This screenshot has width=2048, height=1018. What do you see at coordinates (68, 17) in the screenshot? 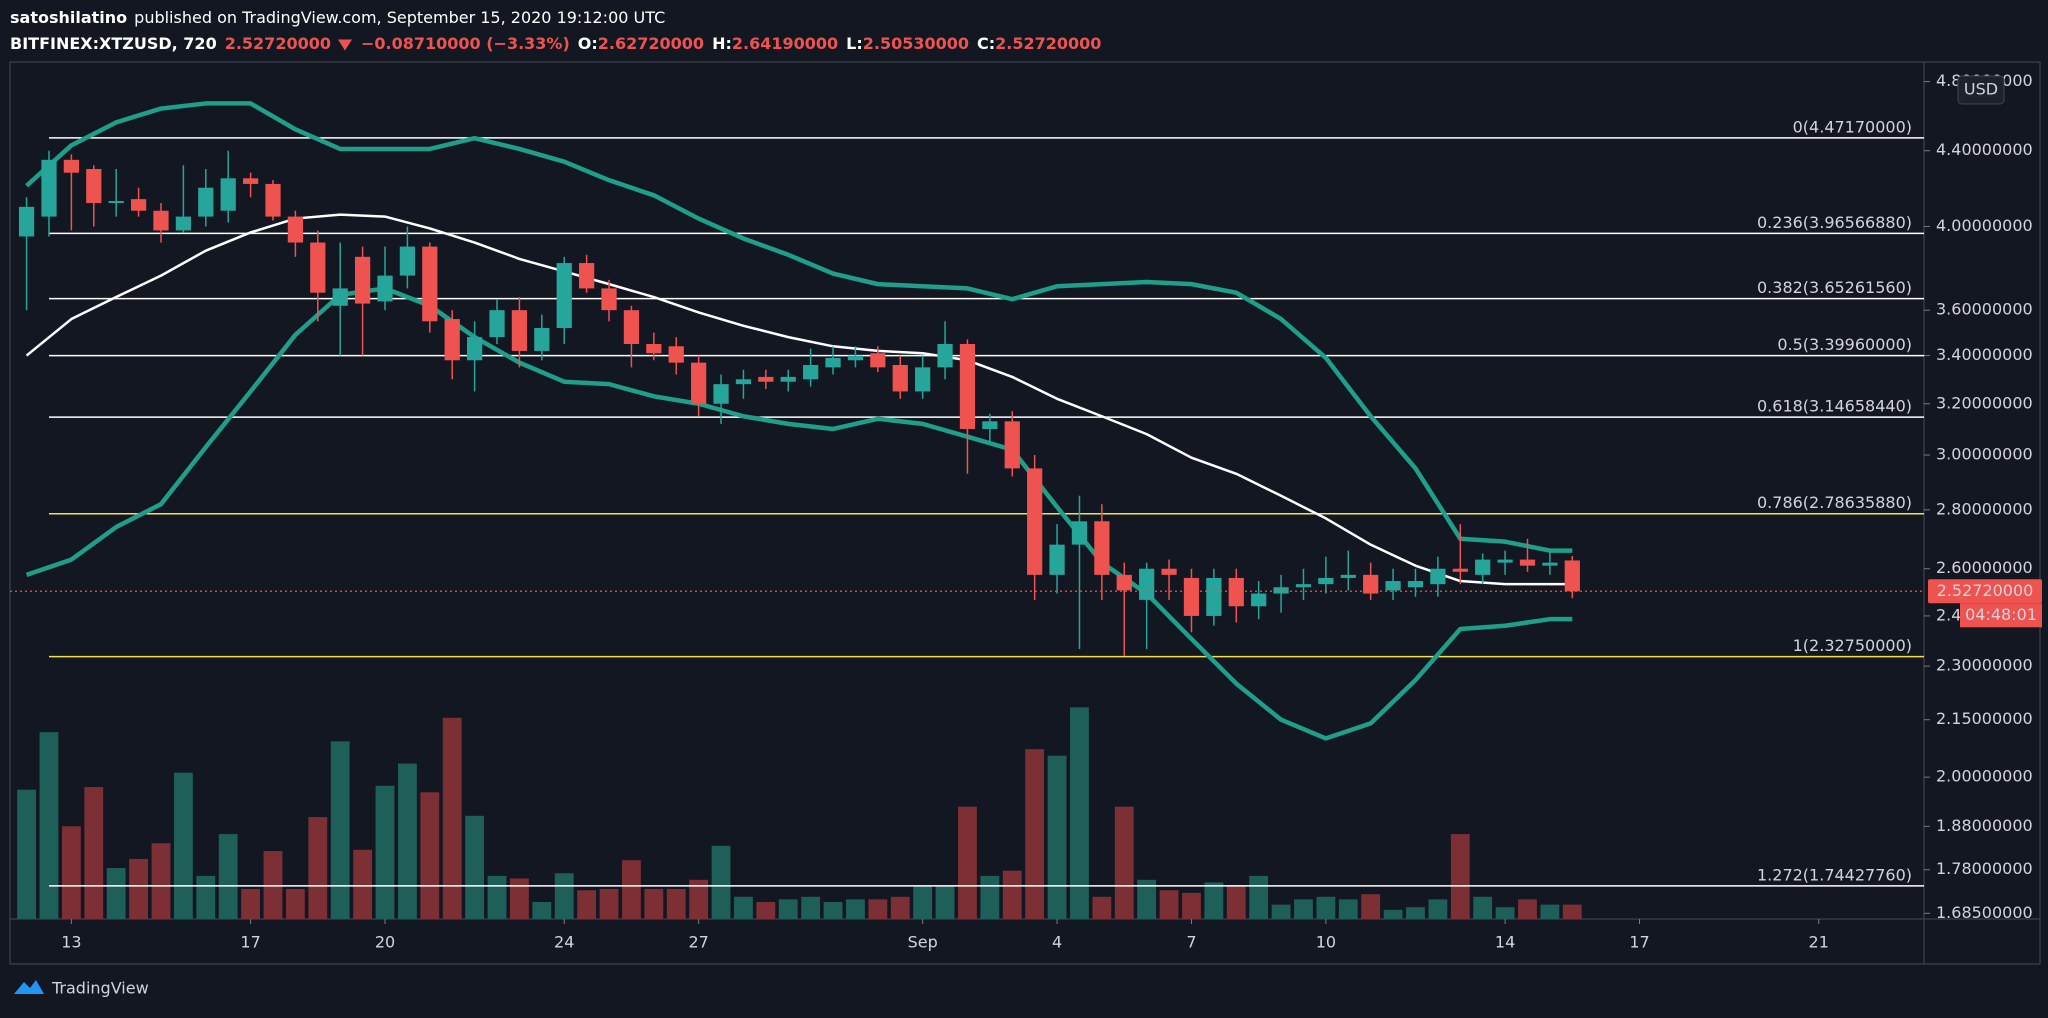
I see `author: satoshilatino` at bounding box center [68, 17].